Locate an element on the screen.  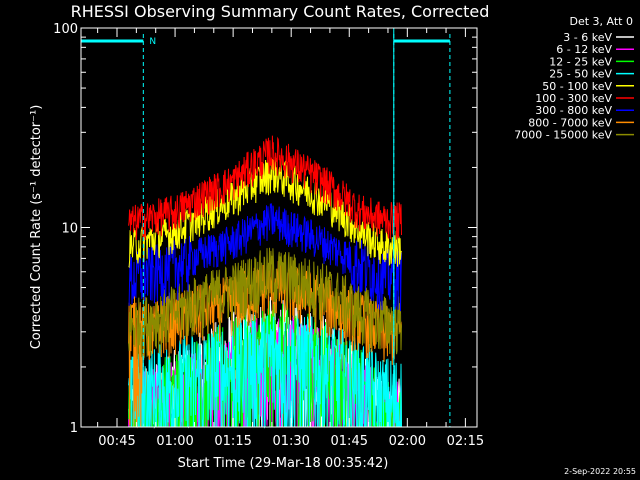
legend-entry-label: 50 - 100 keV is located at coordinates (577, 86).